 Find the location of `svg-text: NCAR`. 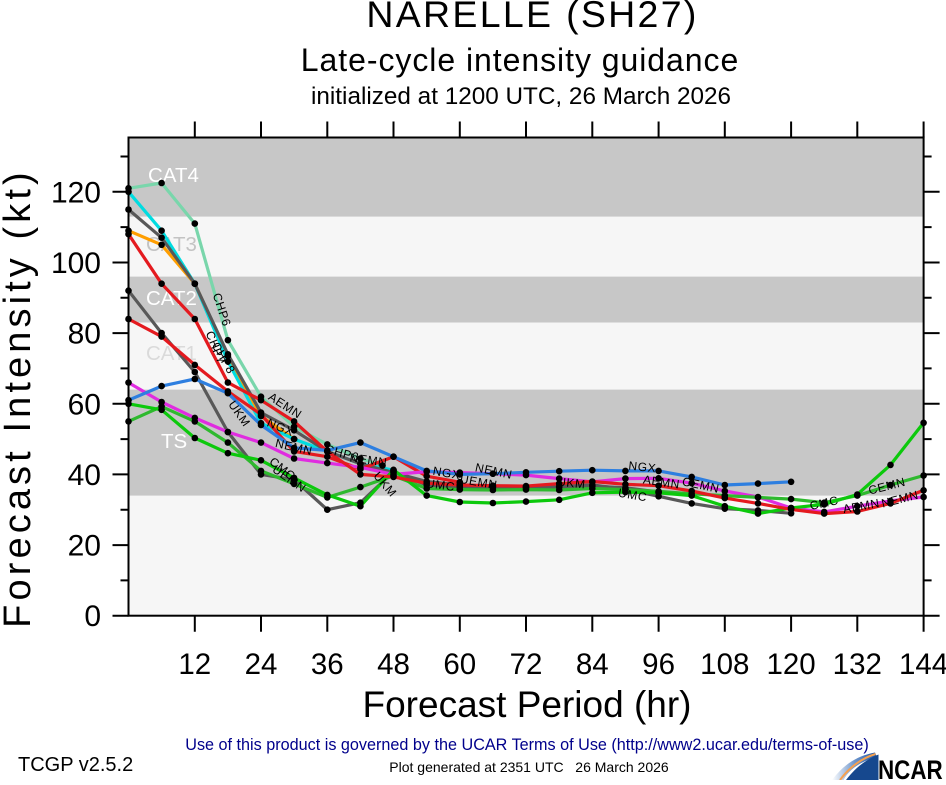

svg-text: NCAR is located at coordinates (910, 768).